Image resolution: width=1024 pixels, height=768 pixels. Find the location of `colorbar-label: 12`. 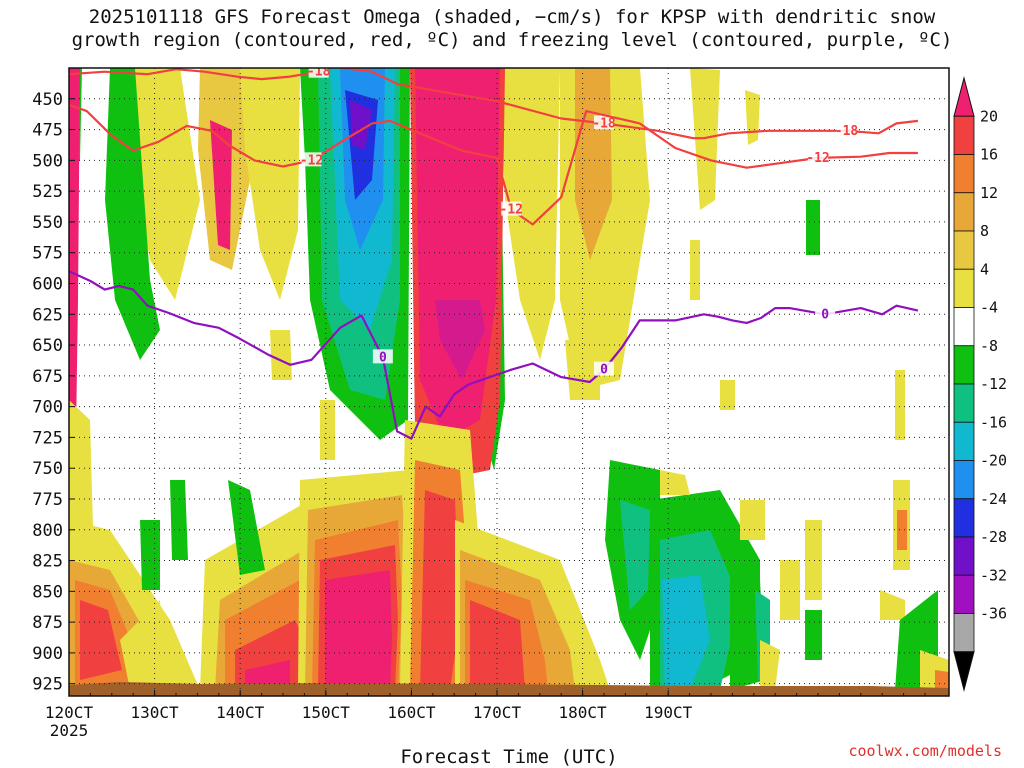

colorbar-label: 12 is located at coordinates (989, 193).